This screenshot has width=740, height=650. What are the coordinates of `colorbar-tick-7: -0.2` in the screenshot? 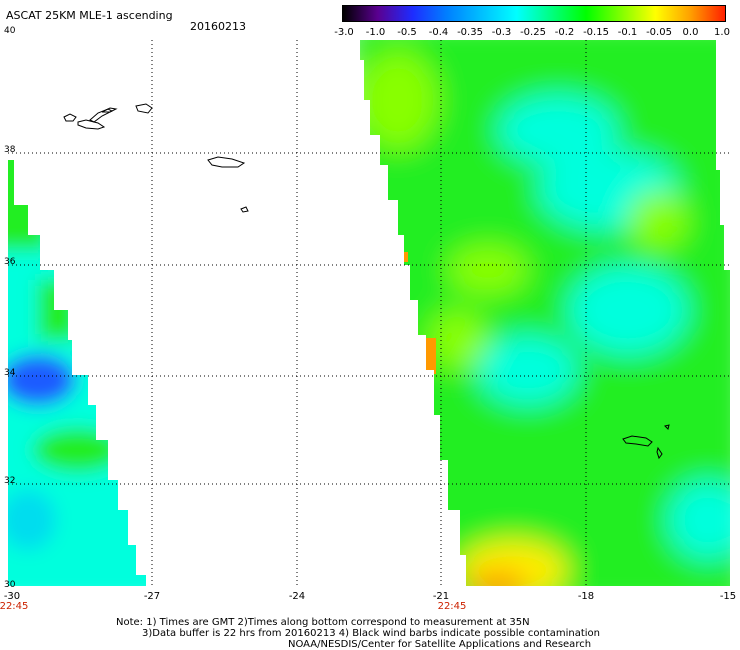 It's located at (564, 32).